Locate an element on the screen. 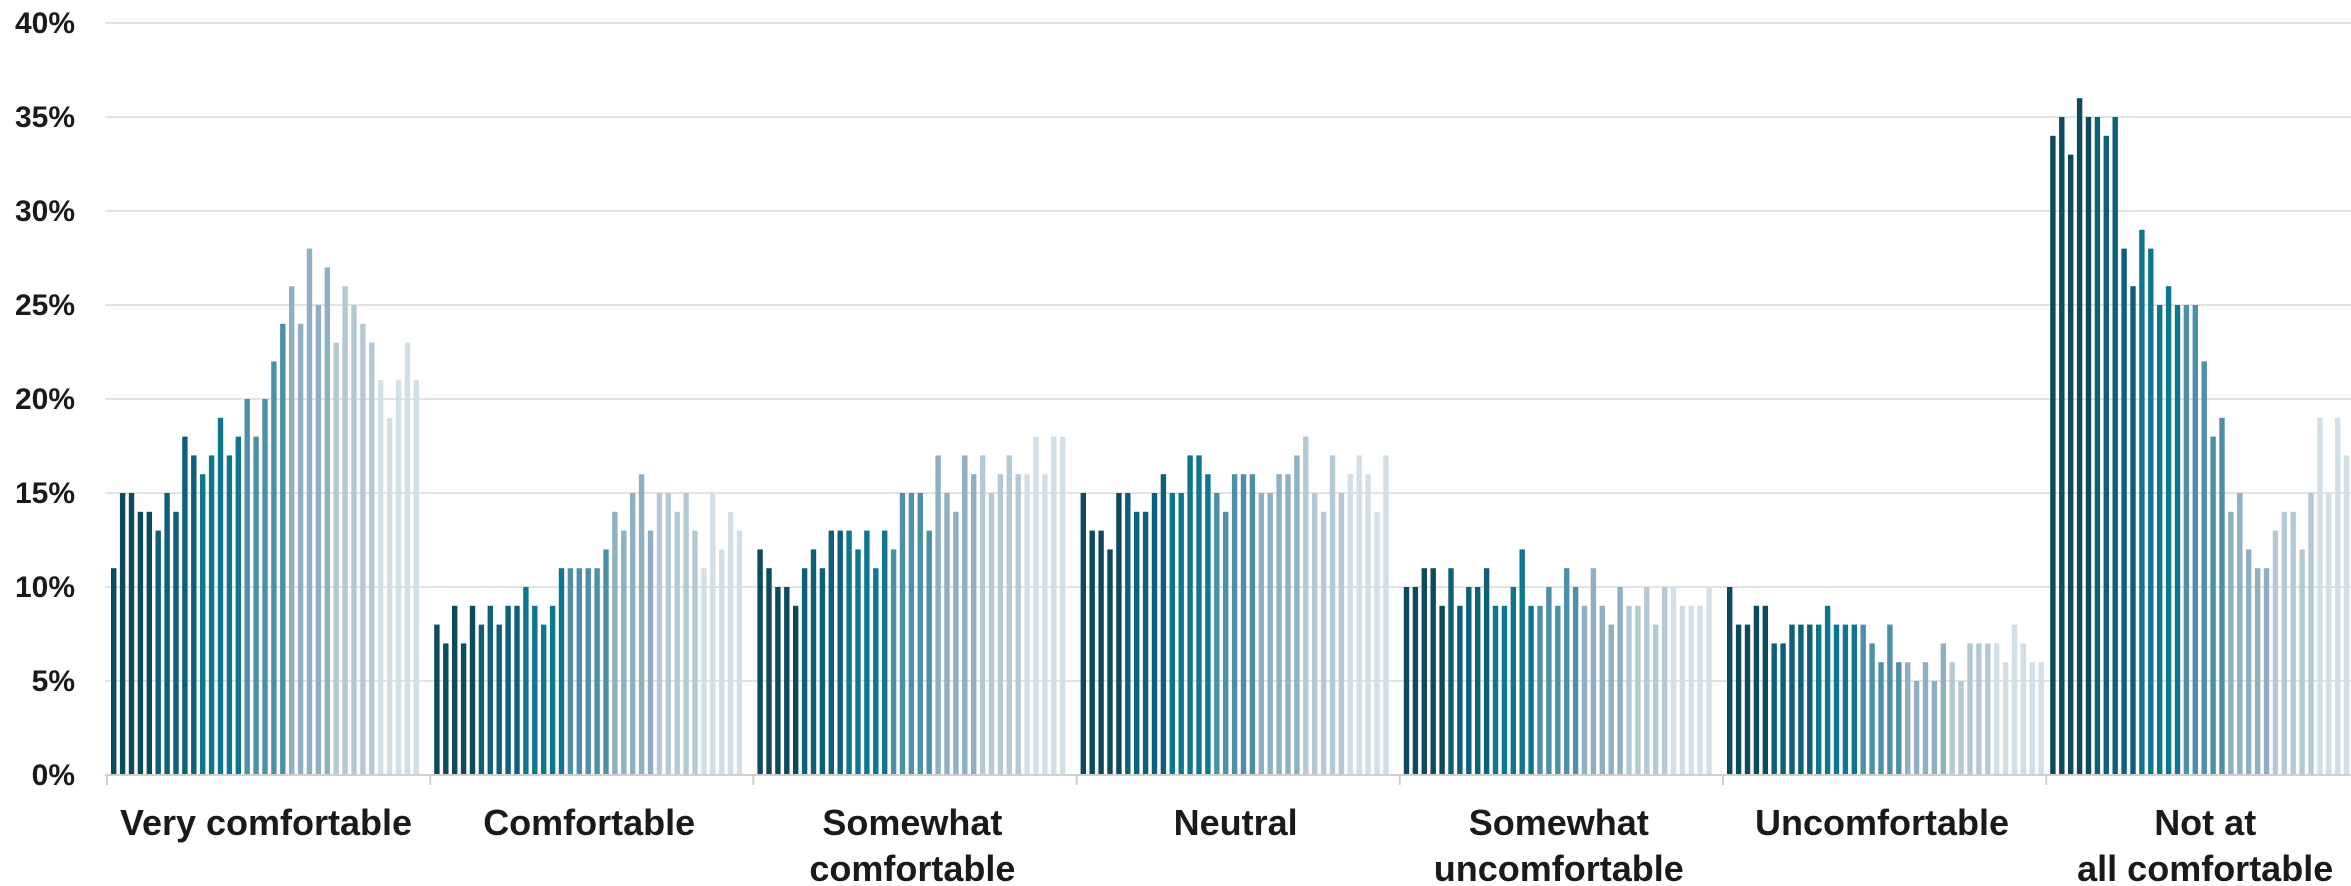 The image size is (2351, 886). y-tick-label: 20% is located at coordinates (45, 399).